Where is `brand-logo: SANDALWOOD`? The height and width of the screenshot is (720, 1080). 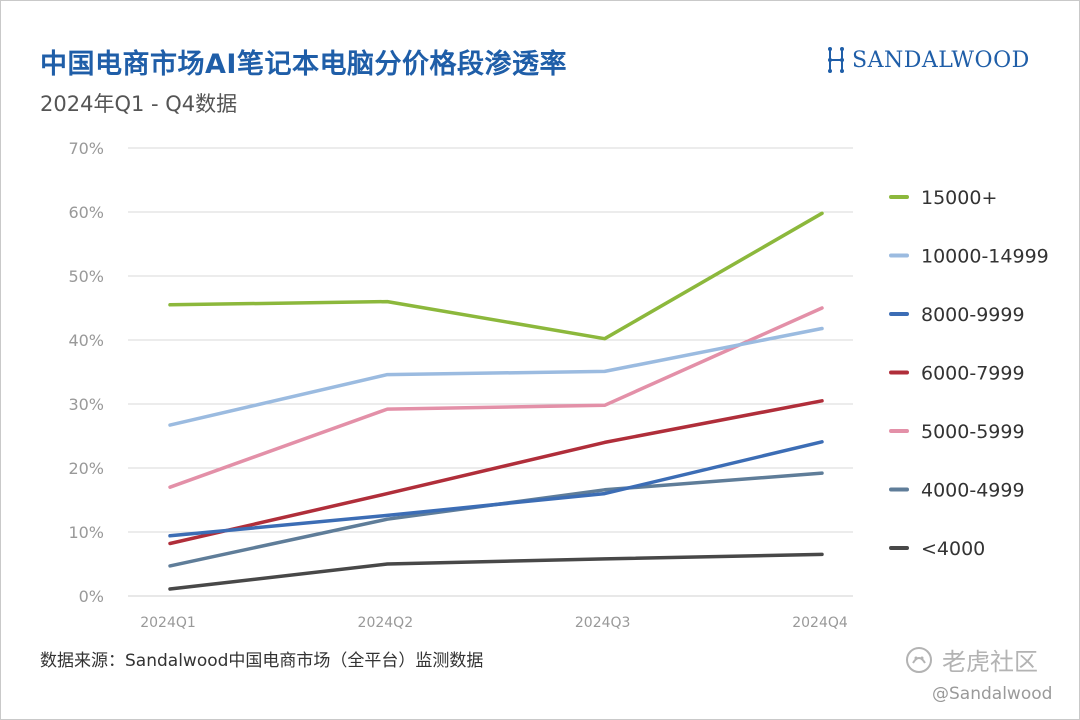 brand-logo: SANDALWOOD is located at coordinates (928, 60).